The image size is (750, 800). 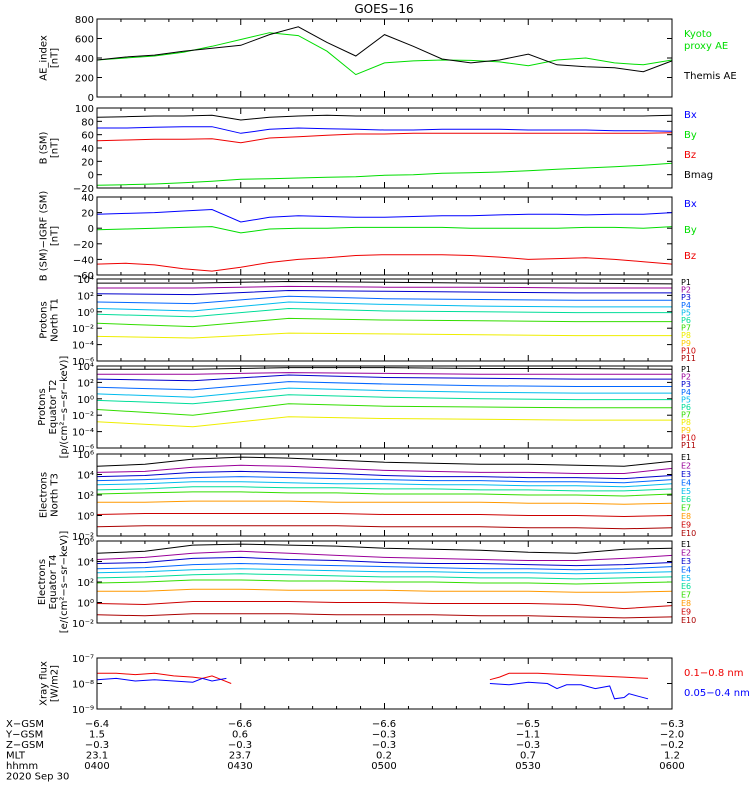 What do you see at coordinates (672, 745) in the screenshot?
I see `x-axis-value: −0.2` at bounding box center [672, 745].